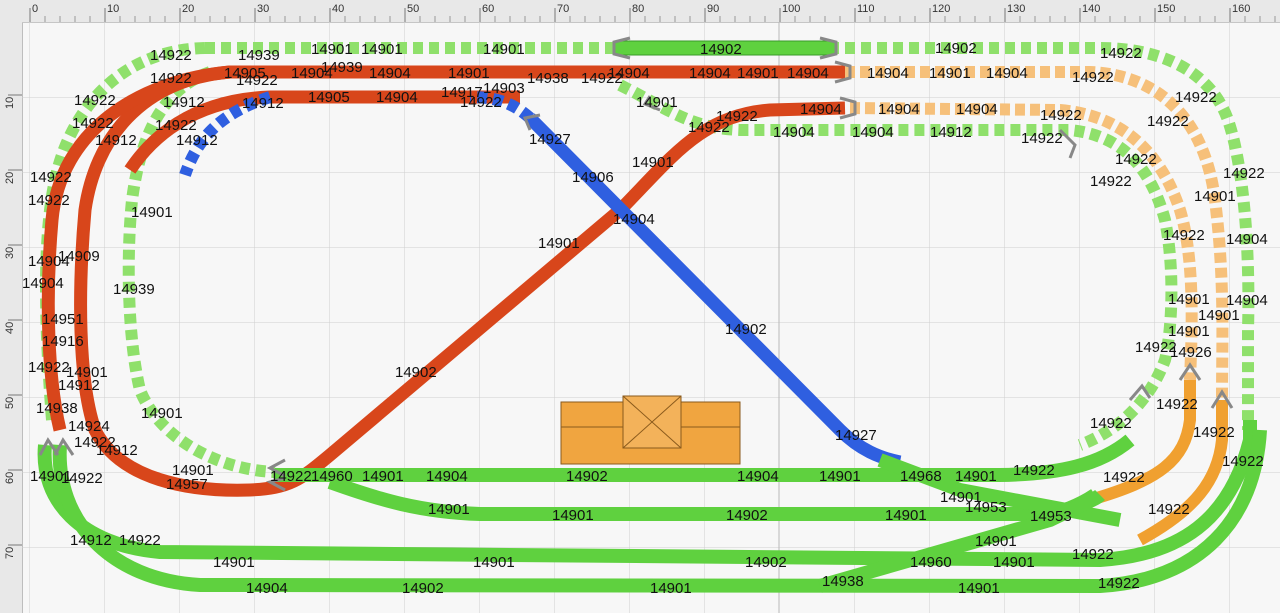 The height and width of the screenshot is (613, 1280). What do you see at coordinates (10, 103) in the screenshot?
I see `ruler-label: 10` at bounding box center [10, 103].